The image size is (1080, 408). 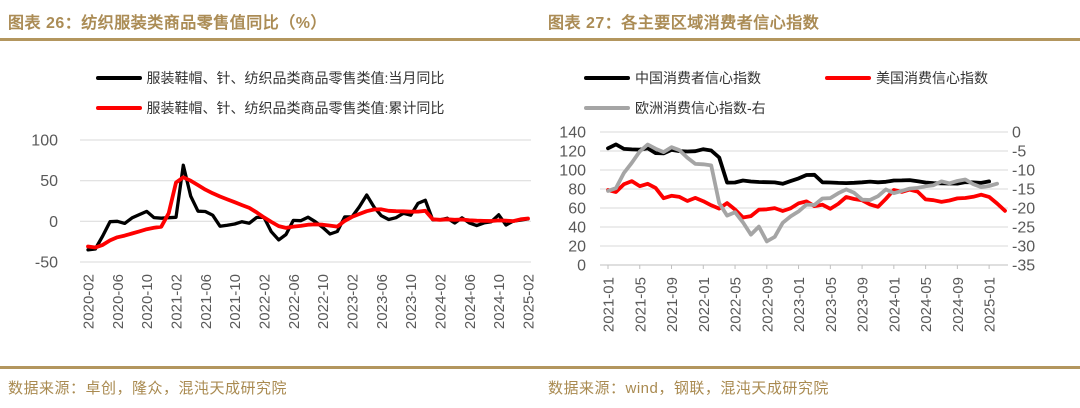 I want to click on legend-item-europe-cci: 欧洲消费信心指数-右, so click(x=675, y=108).